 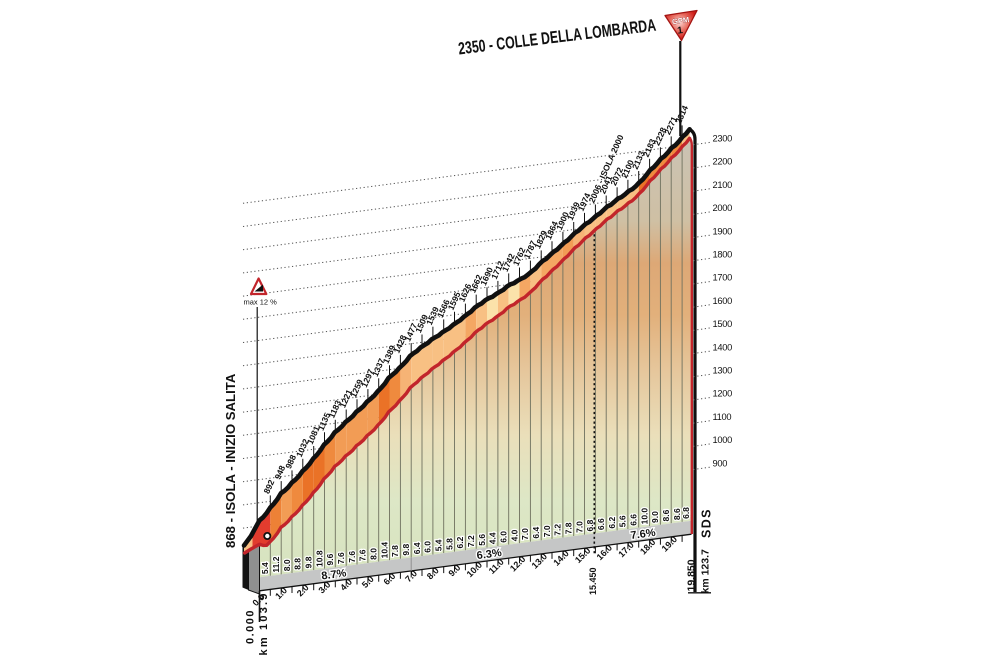 I want to click on svg-text: 1, so click(x=680, y=31).